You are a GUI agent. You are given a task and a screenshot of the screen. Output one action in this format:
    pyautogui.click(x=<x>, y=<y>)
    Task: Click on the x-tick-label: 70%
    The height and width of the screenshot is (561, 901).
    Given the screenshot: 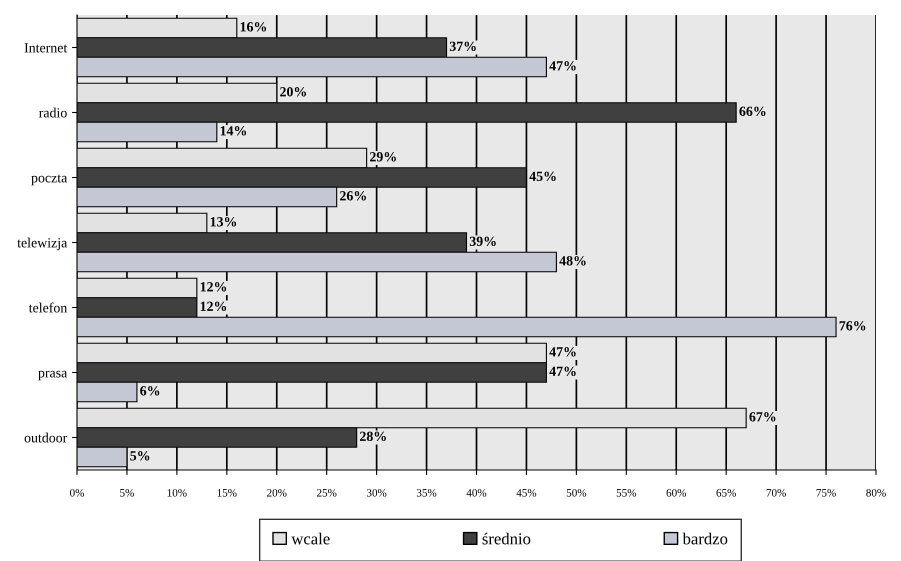 What is the action you would take?
    pyautogui.click(x=776, y=493)
    